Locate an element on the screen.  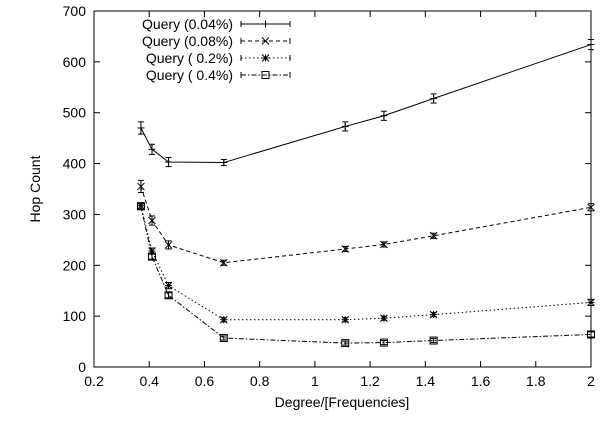
x-tick-label: 0.8 is located at coordinates (260, 381).